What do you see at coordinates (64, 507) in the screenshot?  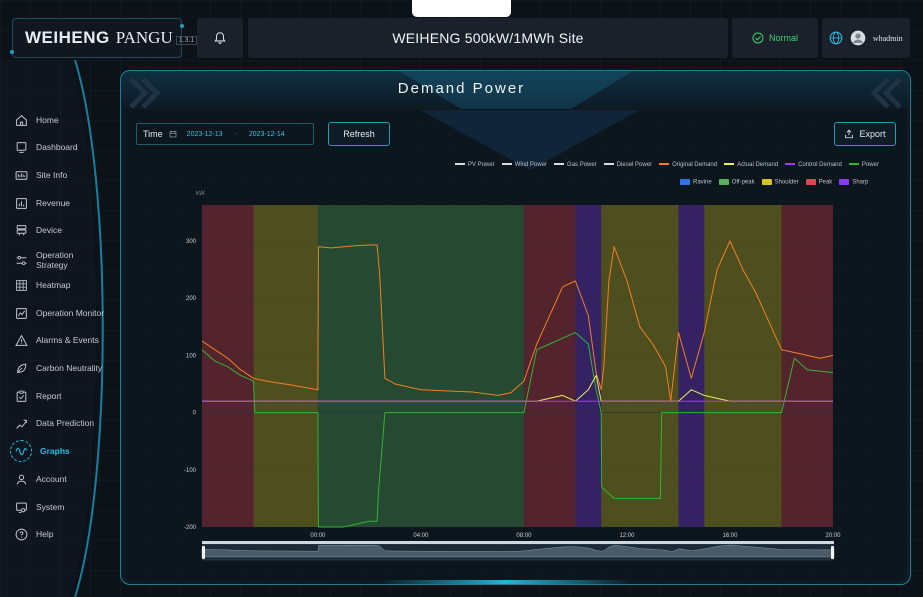 I see `sidebar-item-system: System` at bounding box center [64, 507].